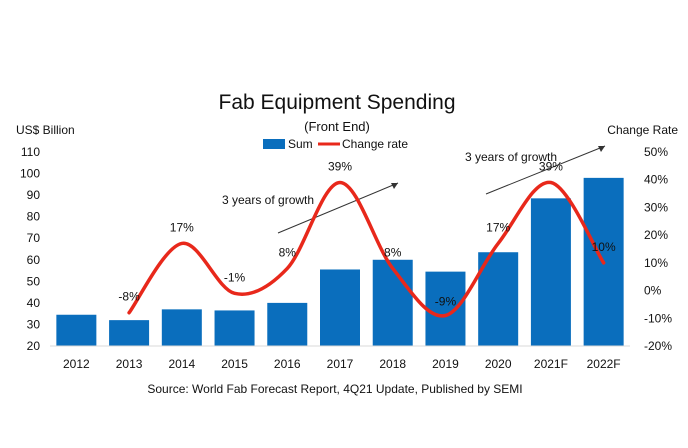 The image size is (688, 448). I want to click on y-left-tick-label: 50, so click(34, 281).